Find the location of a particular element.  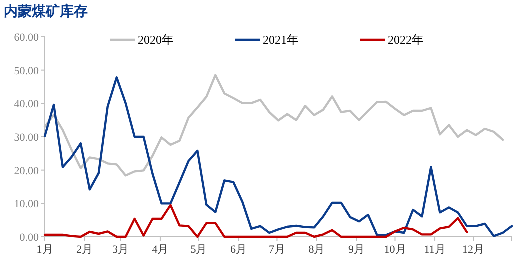

x-tick-label: 2月 is located at coordinates (85, 250).